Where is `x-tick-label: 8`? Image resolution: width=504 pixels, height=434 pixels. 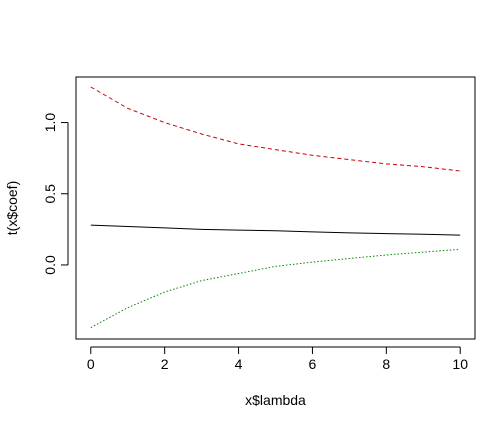
x-tick-label: 8 is located at coordinates (386, 364).